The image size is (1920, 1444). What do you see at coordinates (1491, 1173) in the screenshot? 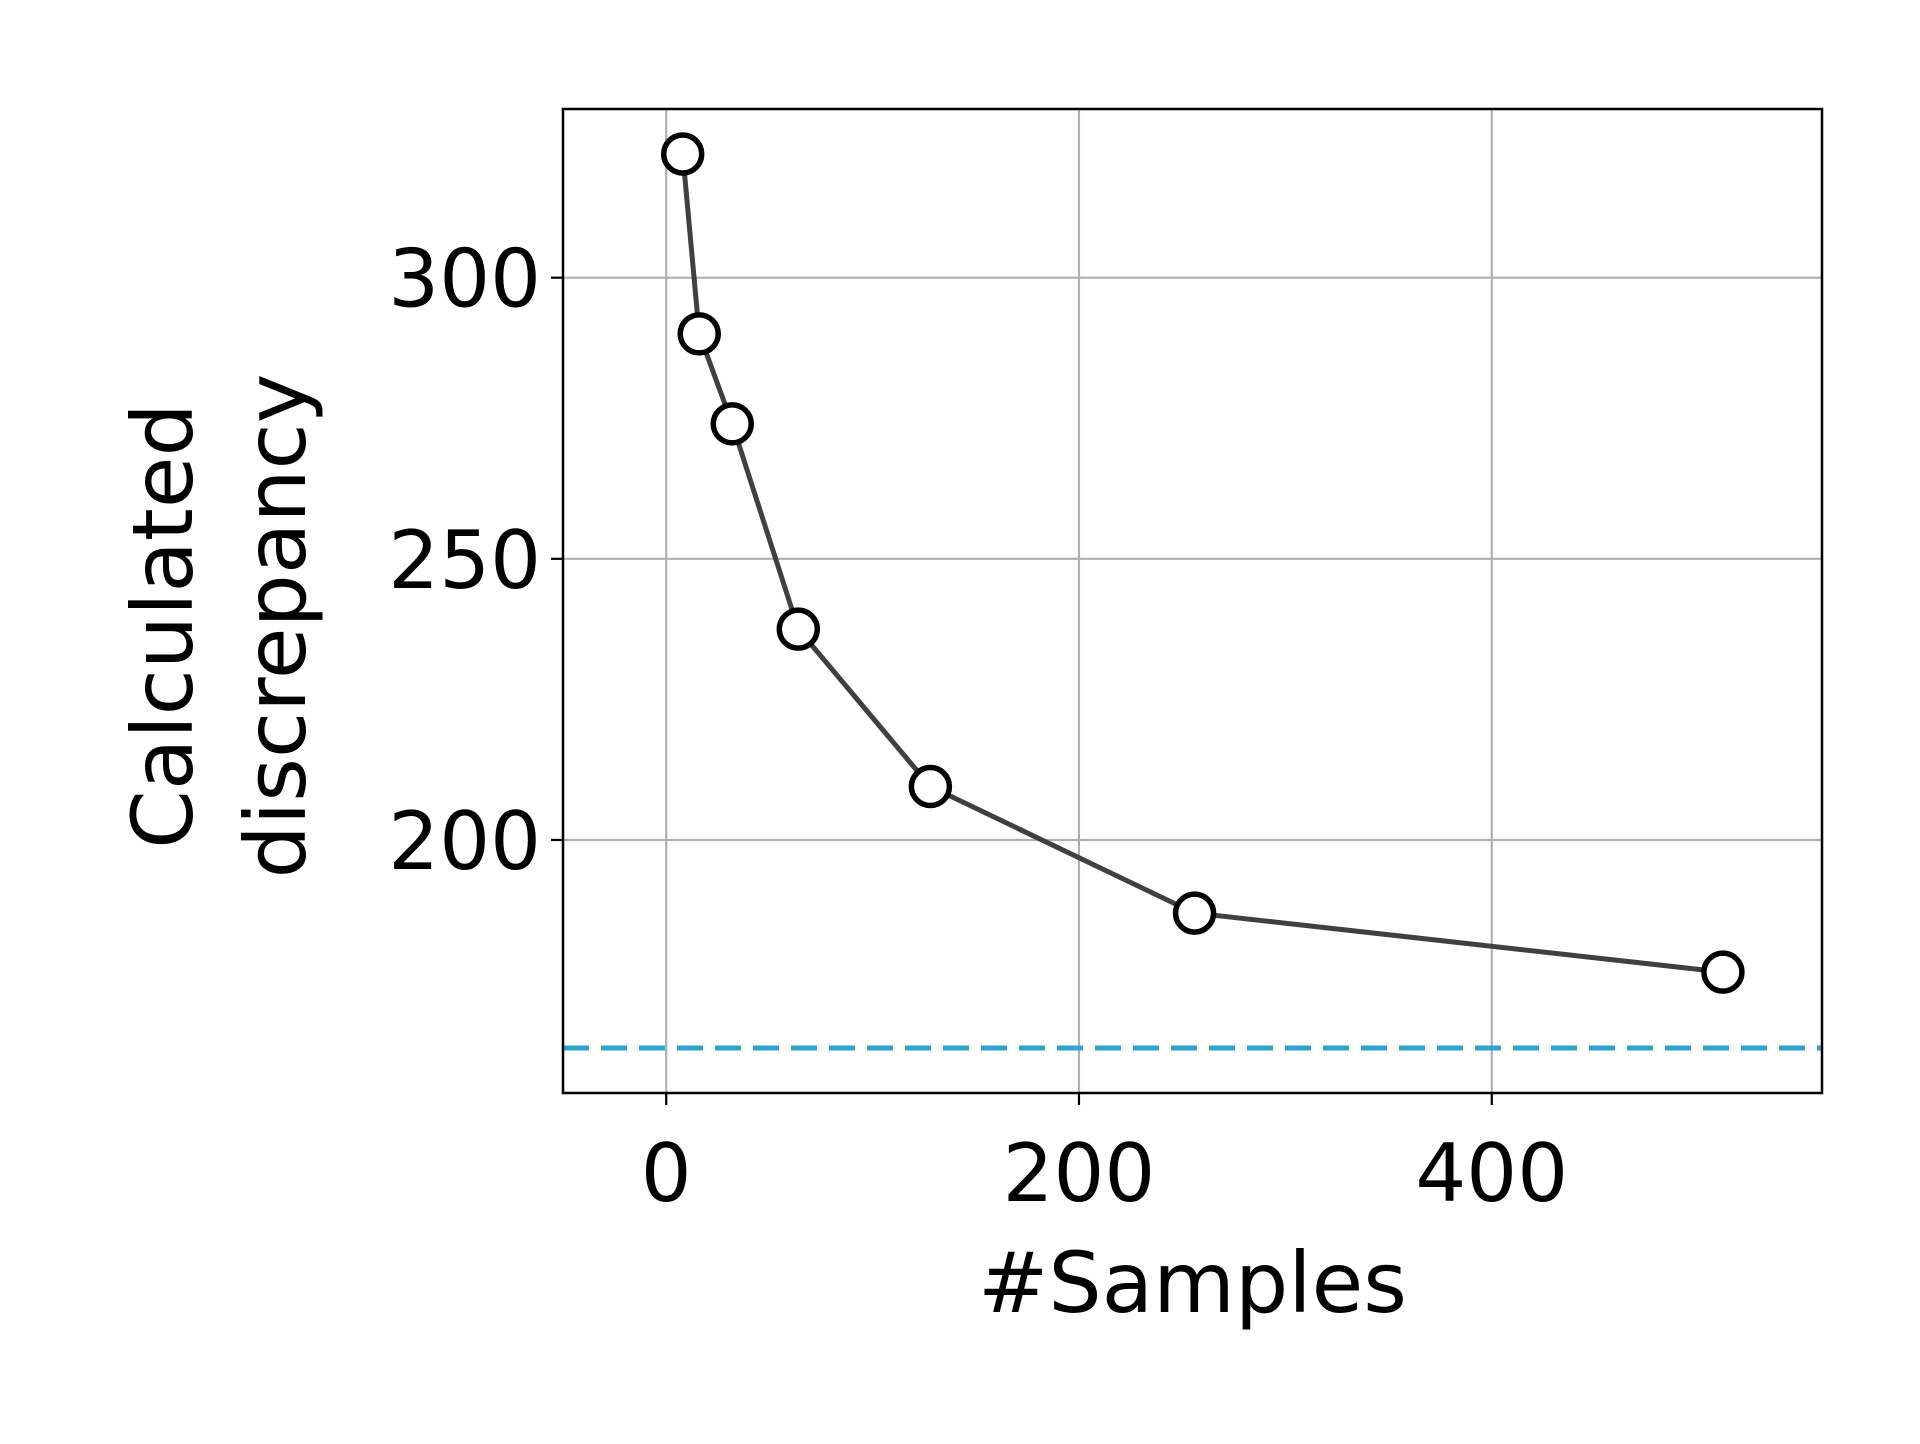
I see `x-tick-label: 400` at bounding box center [1491, 1173].